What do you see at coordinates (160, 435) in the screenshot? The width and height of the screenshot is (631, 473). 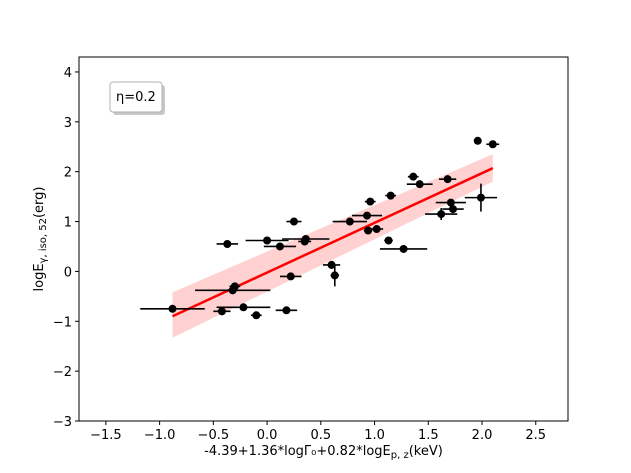 I see `x-tick-label: −1.0` at bounding box center [160, 435].